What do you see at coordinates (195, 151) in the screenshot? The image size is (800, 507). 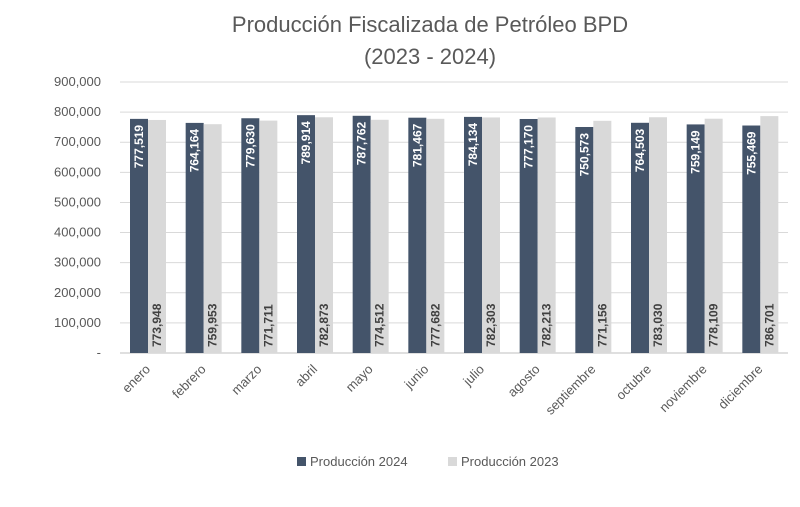 I see `bar-label-2024: 764,164` at bounding box center [195, 151].